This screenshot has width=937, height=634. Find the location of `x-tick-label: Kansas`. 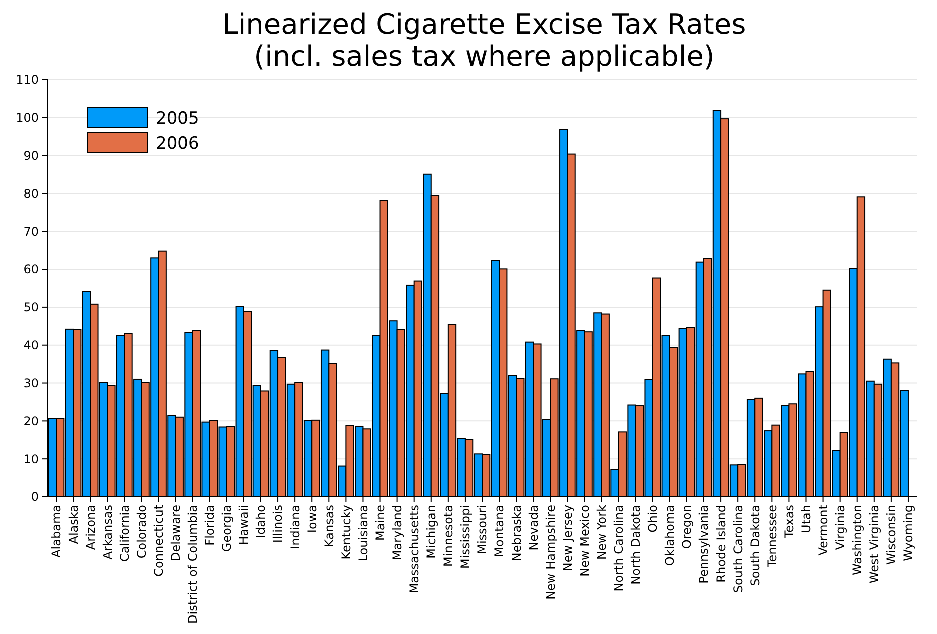

x-tick-label: Kansas is located at coordinates (329, 526).